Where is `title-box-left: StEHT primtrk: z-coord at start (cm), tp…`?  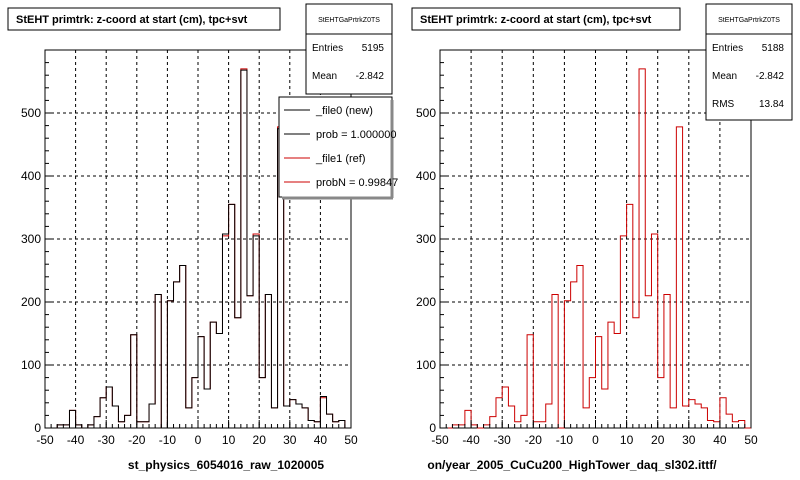 title-box-left: StEHT primtrk: z-coord at start (cm), tp… is located at coordinates (144, 19).